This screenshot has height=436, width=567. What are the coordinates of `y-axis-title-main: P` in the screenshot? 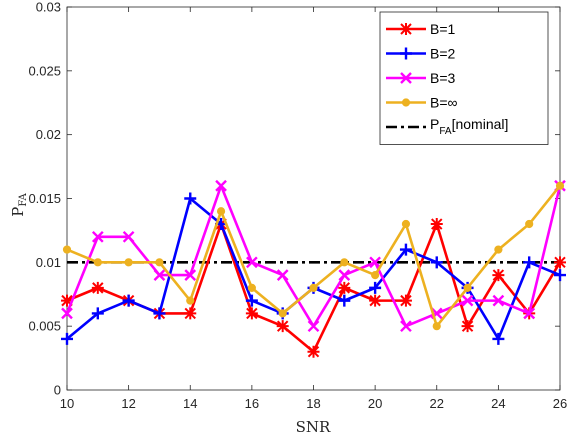 It's located at (18, 212).